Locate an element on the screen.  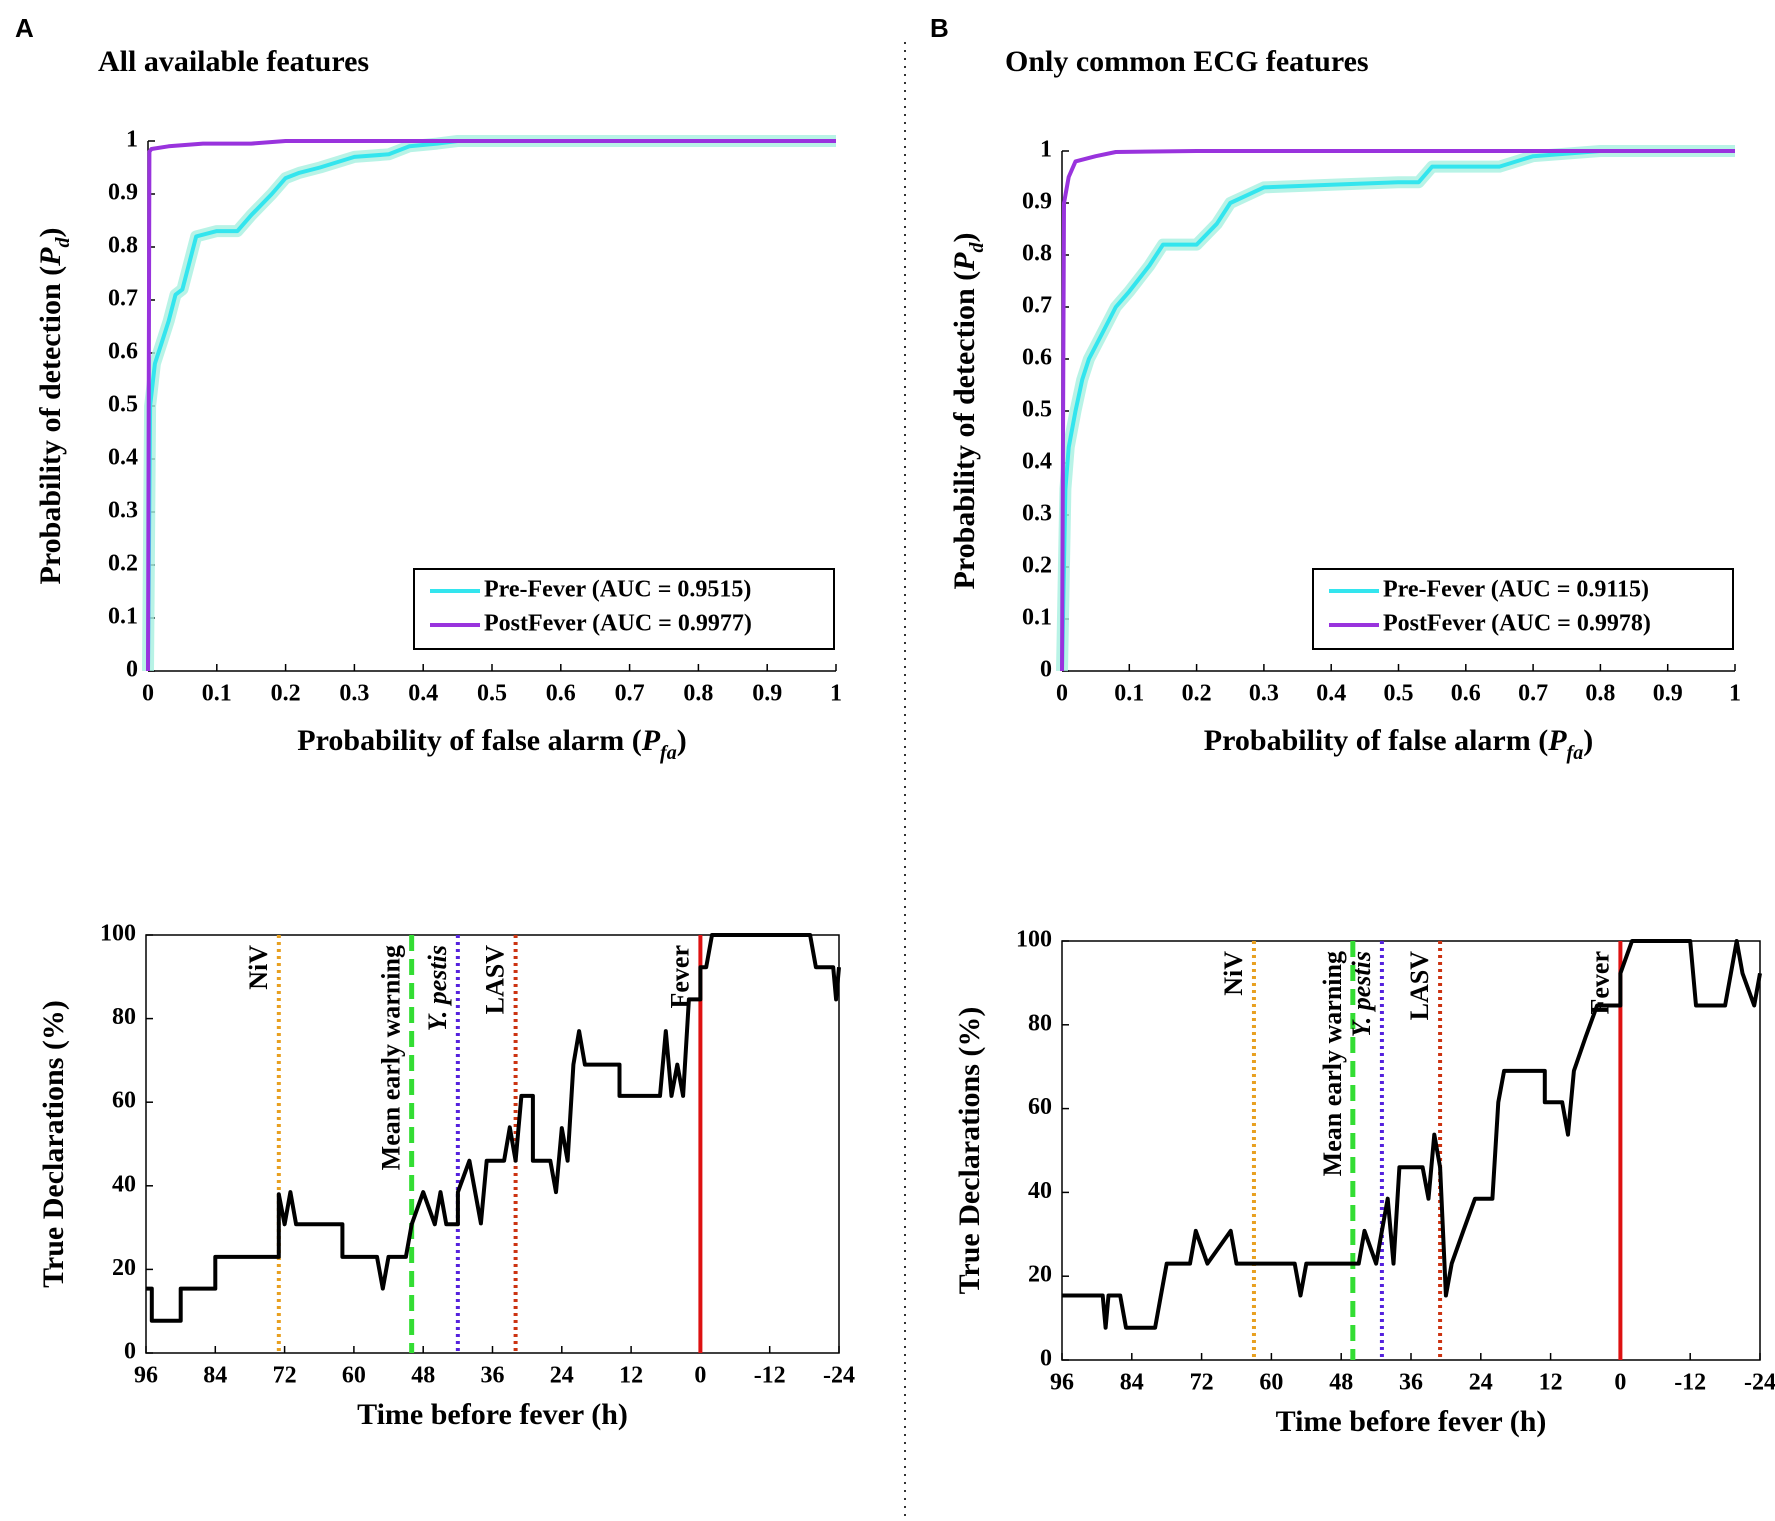
y-tick-label: 60 is located at coordinates (1040, 1107).